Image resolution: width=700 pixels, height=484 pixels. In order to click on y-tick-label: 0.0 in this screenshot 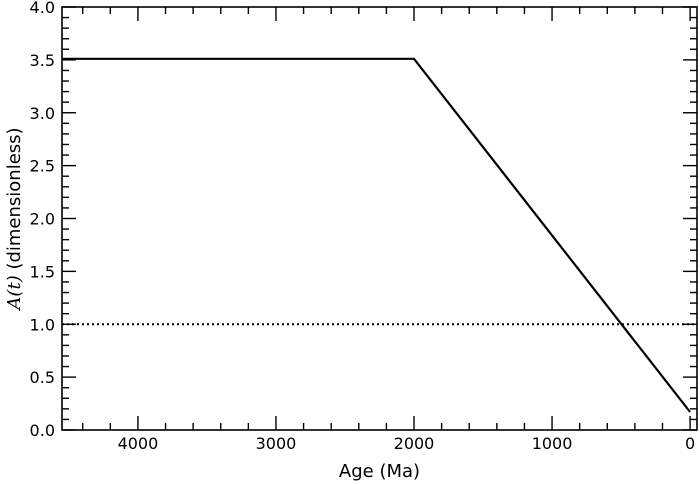, I will do `click(42, 430)`.